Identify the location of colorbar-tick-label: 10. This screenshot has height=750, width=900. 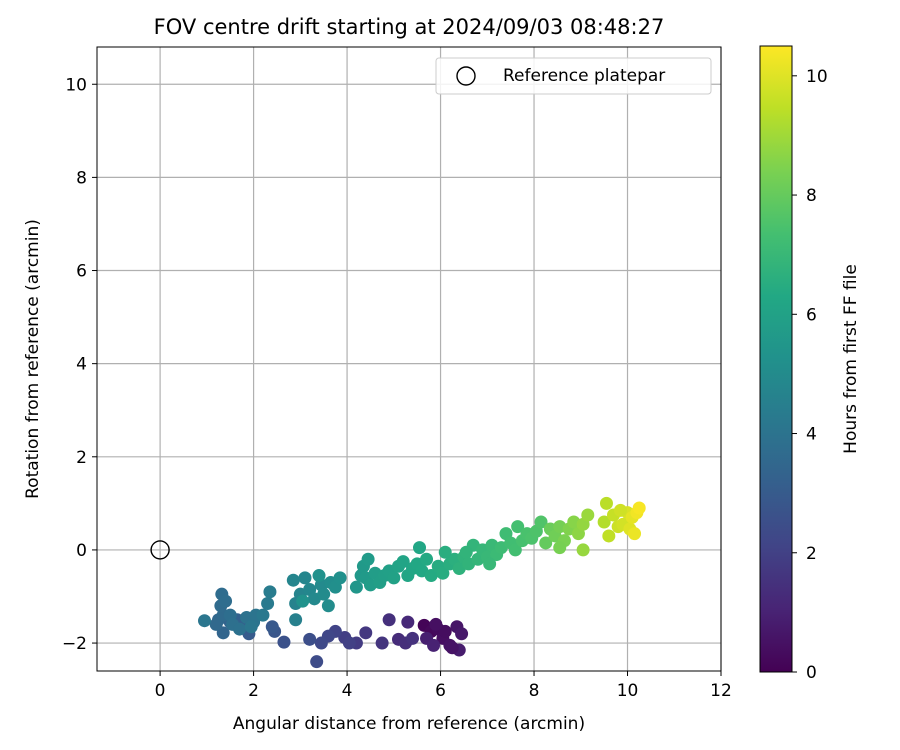
(817, 77).